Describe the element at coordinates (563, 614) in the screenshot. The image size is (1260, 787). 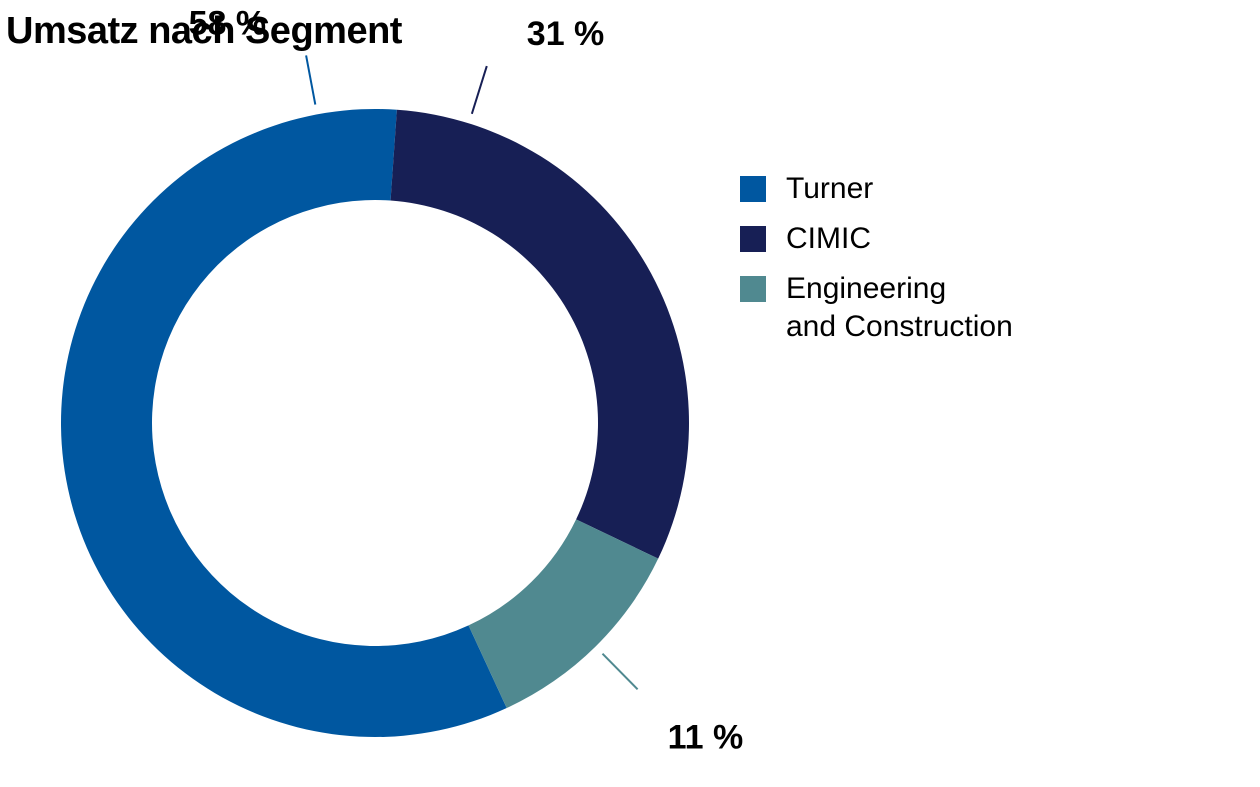
I see `slice-engineering-and-construction` at that location.